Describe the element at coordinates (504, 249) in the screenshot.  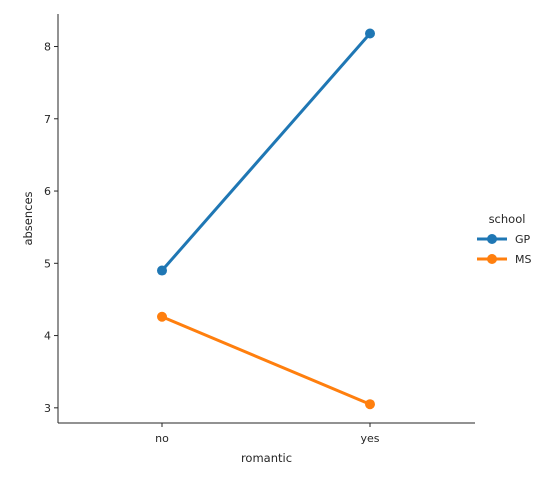
I see `legend-items: GP MS` at that location.